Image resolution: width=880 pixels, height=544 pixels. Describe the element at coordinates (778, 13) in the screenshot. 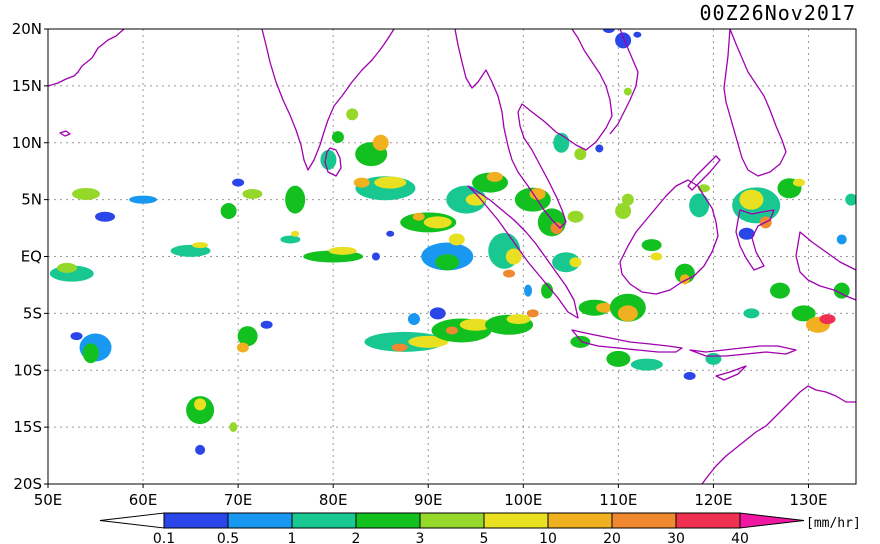

I see `map-title: 00Z26Nov2017` at that location.